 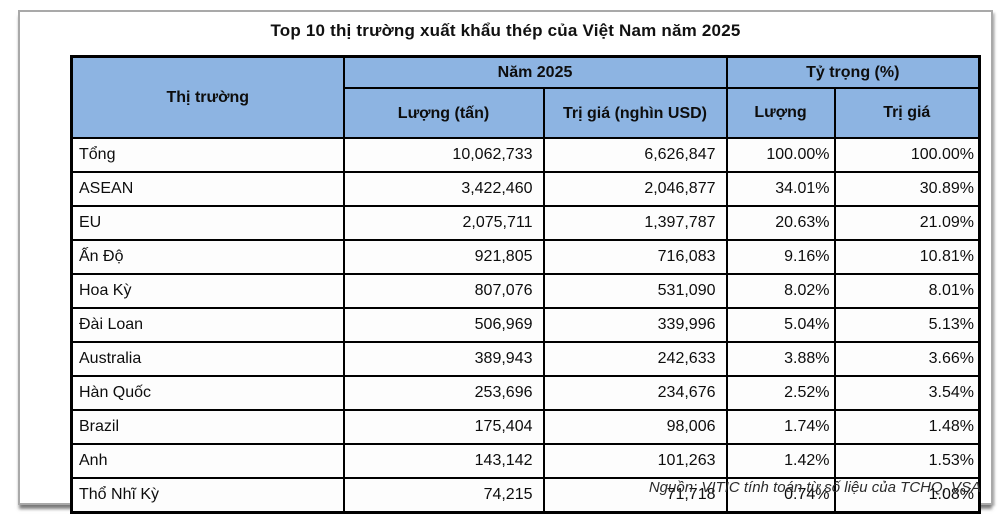 What do you see at coordinates (207, 461) in the screenshot?
I see `cell-market: Anh` at bounding box center [207, 461].